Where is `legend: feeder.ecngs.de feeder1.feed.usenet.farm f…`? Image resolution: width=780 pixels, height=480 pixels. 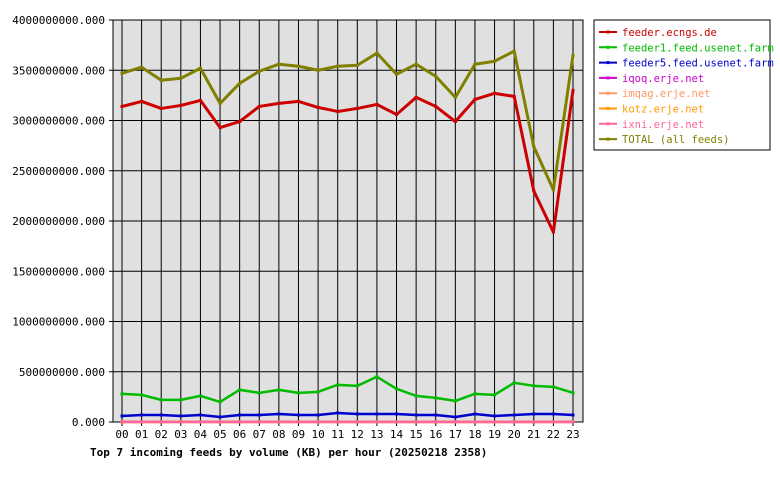 legend: feeder.ecngs.de feeder1.feed.usenet.farm f… is located at coordinates (686, 86).